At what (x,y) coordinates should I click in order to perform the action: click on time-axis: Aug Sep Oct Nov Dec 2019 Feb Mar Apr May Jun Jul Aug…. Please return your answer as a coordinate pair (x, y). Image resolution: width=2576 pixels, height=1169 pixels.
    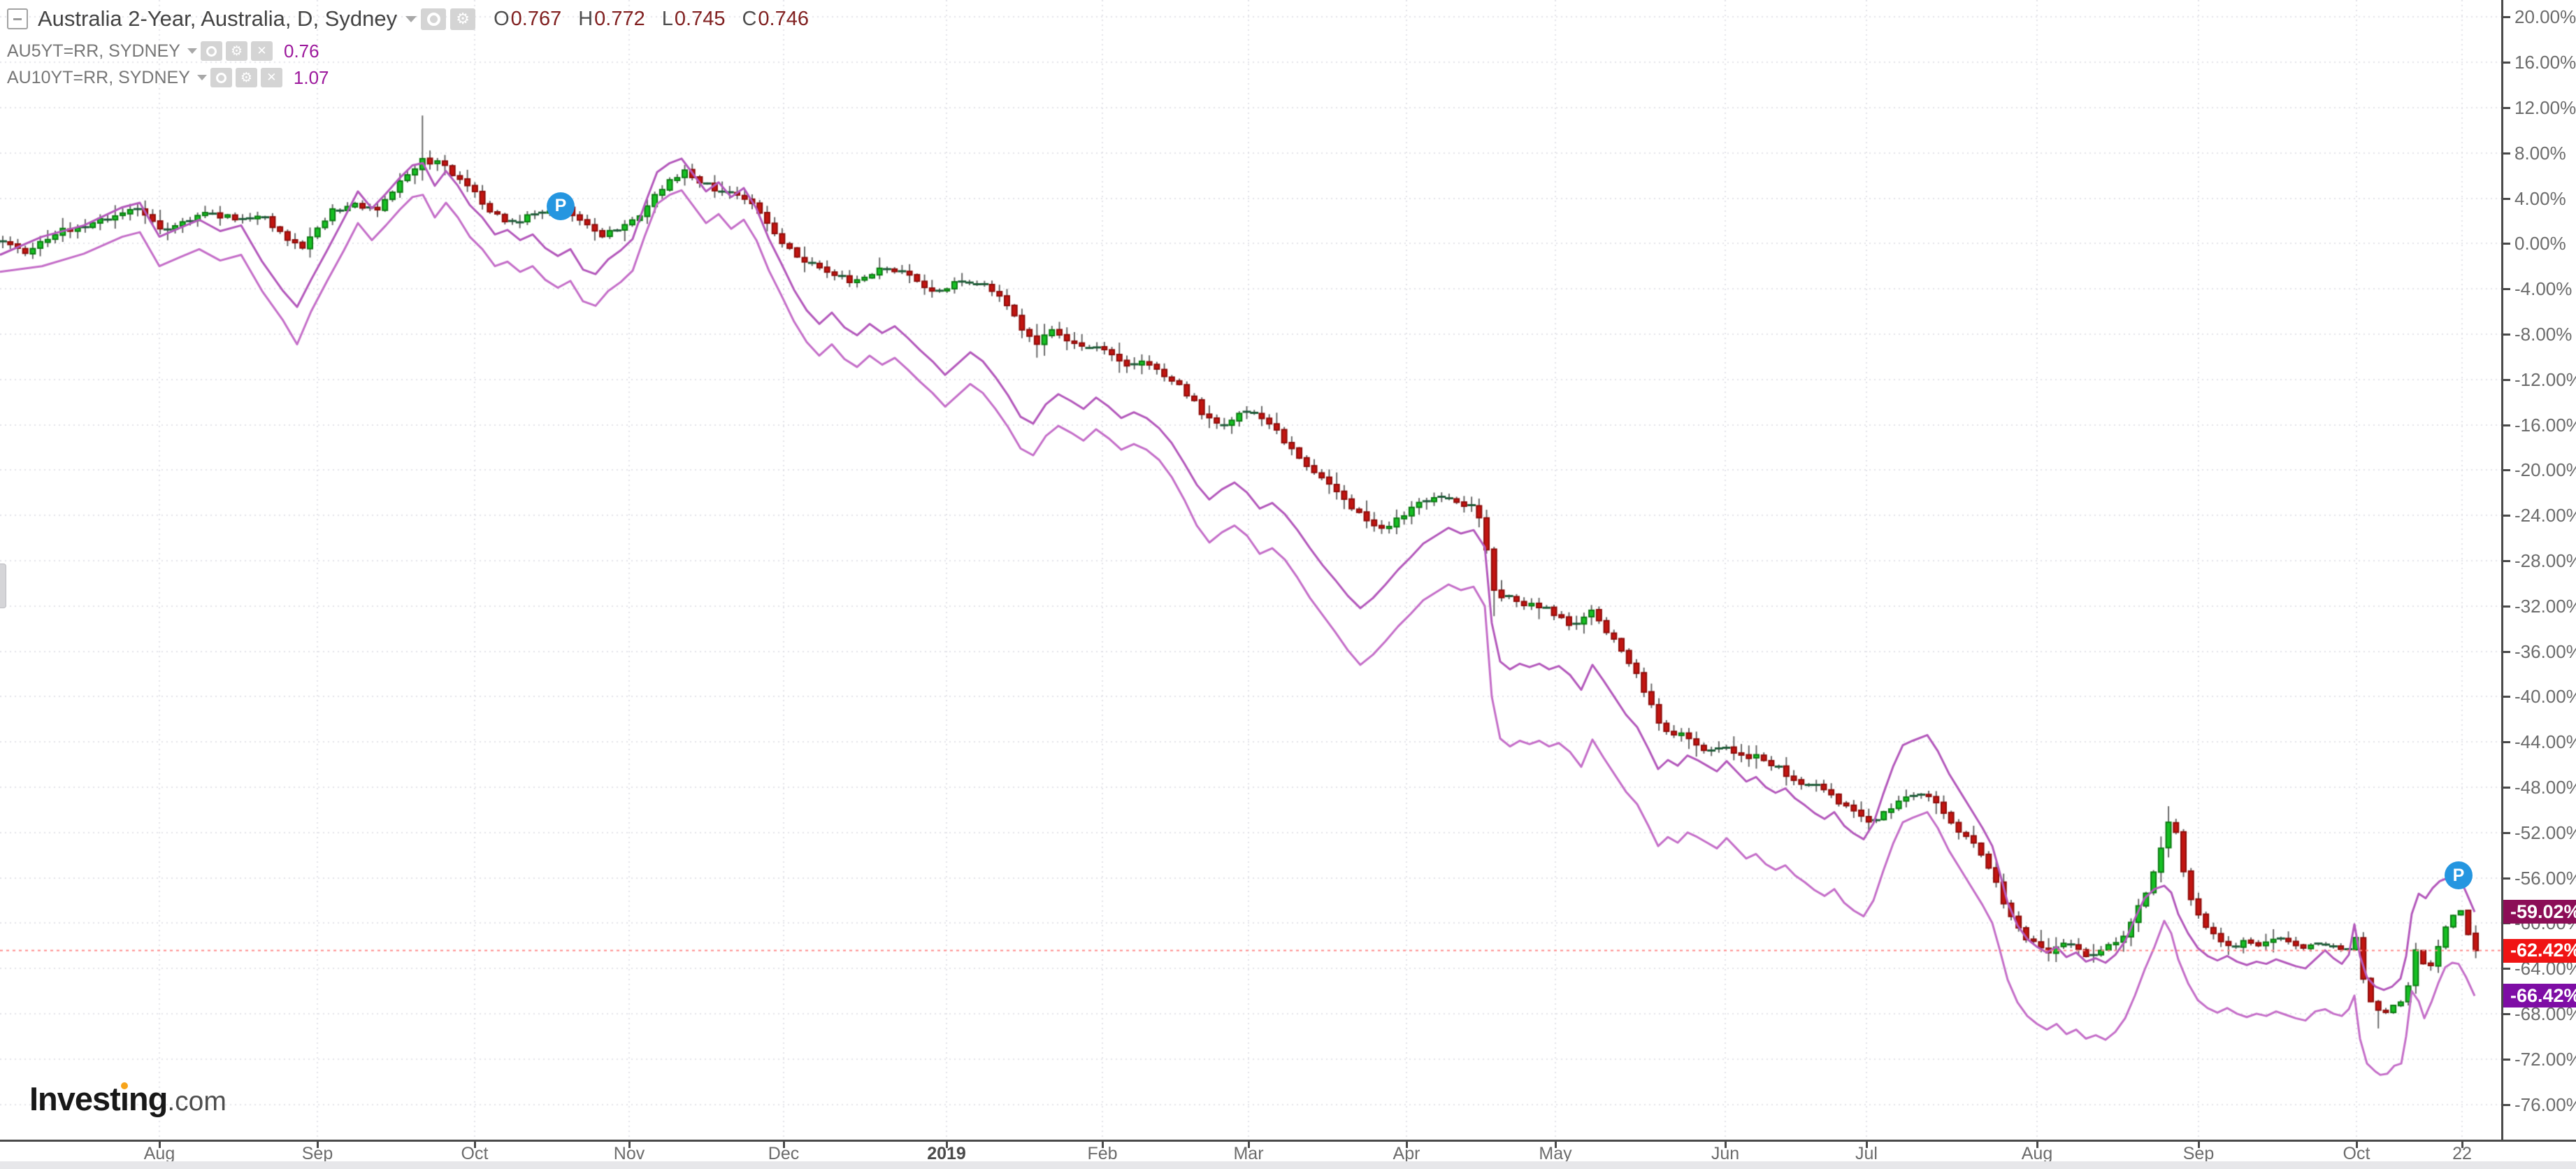
    Looking at the image, I should click on (1288, 1151).